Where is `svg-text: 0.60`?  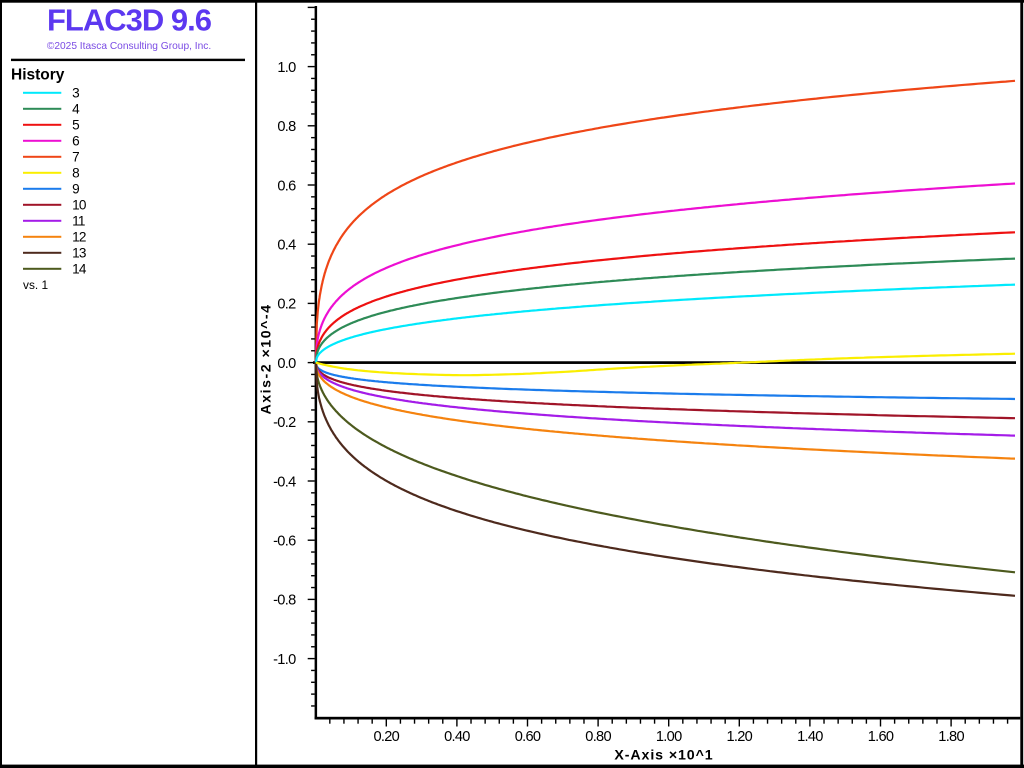 svg-text: 0.60 is located at coordinates (528, 737).